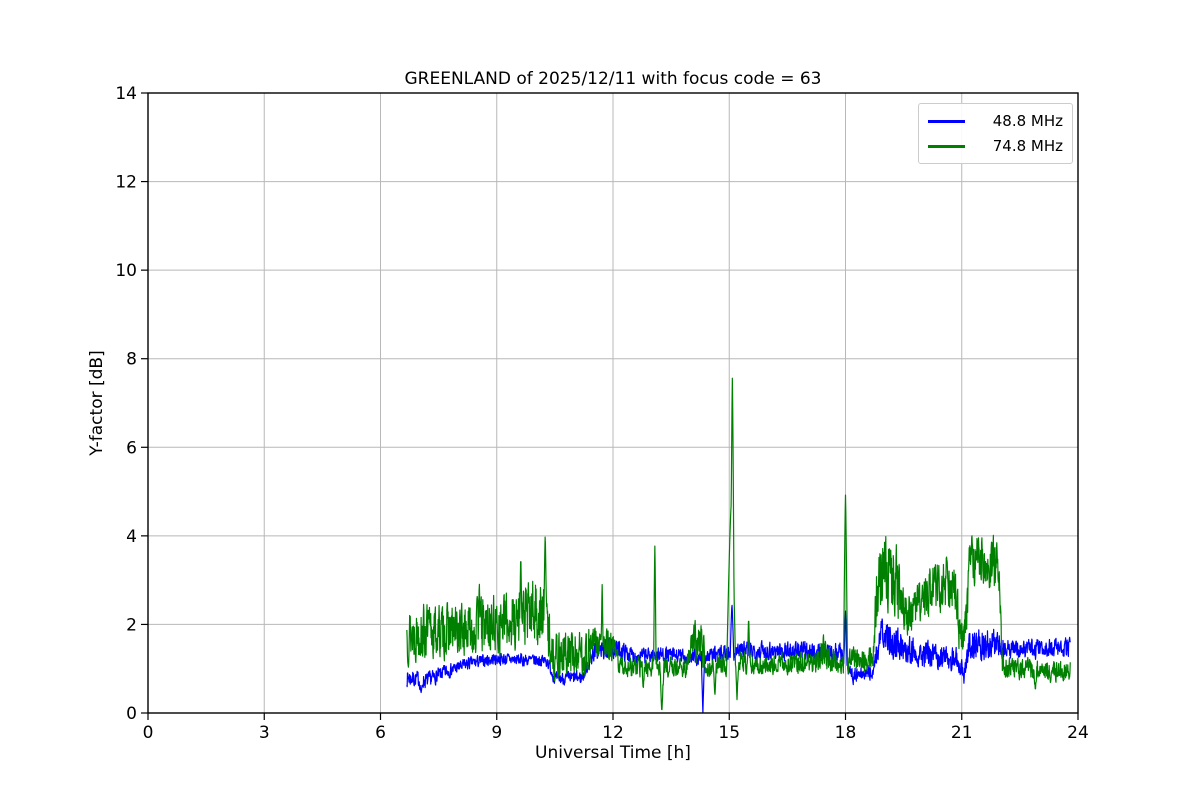  I want to click on x-tick-label: 0, so click(148, 733).